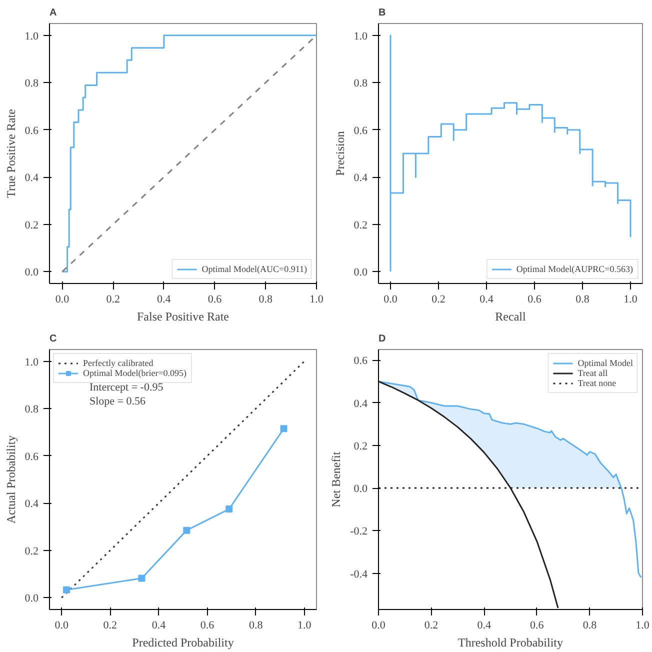  I want to click on legend-label: Optimal Model, so click(605, 363).